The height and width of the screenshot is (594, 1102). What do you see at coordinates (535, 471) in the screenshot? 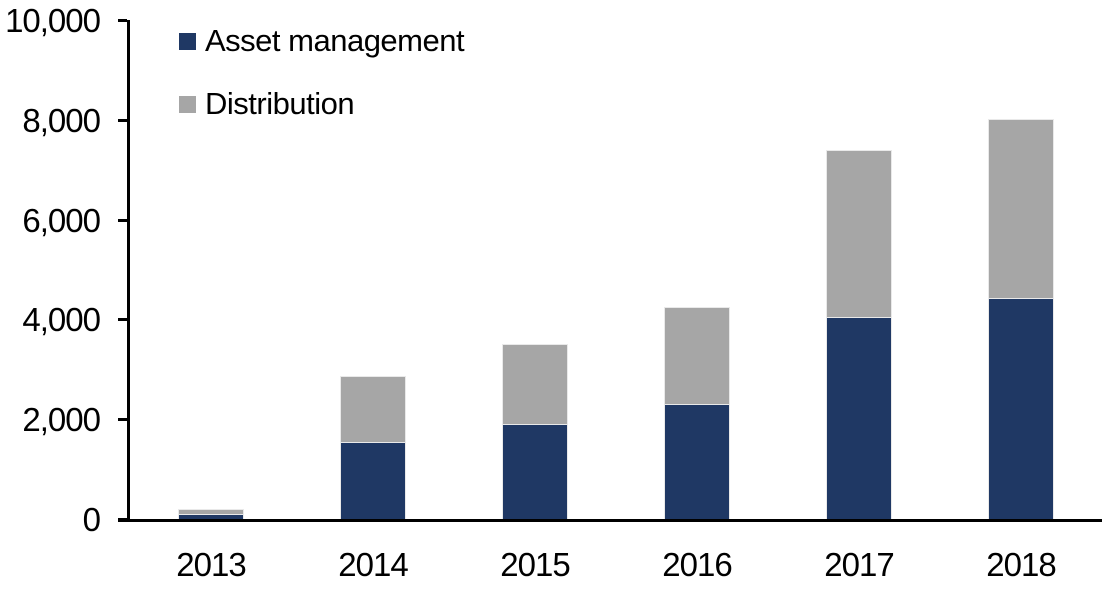
I see `bar-segment-asset-management-2015` at bounding box center [535, 471].